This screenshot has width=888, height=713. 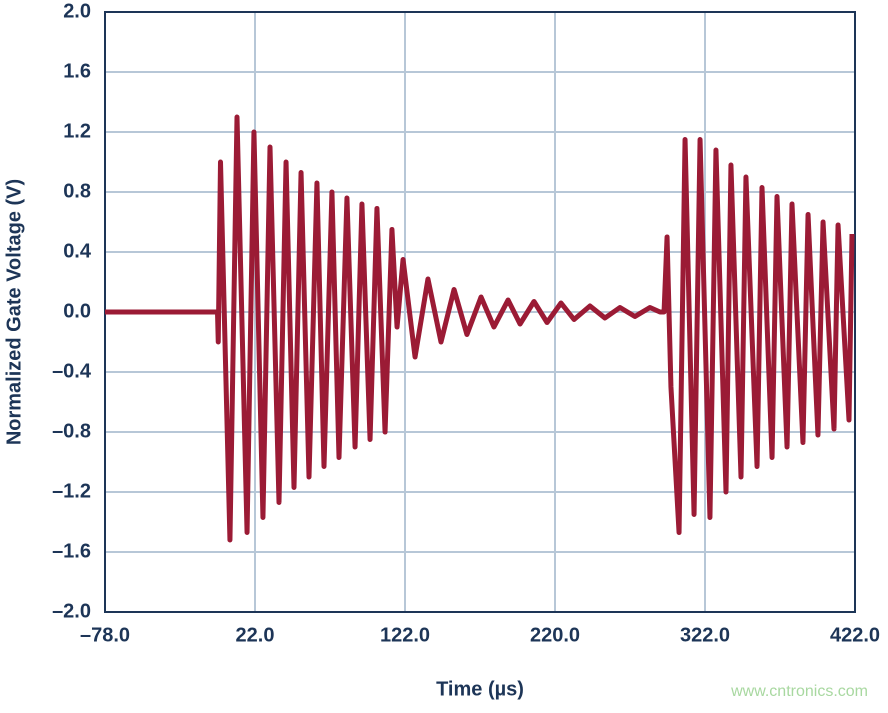 I want to click on watermark: www.cntronics.com, so click(x=799, y=691).